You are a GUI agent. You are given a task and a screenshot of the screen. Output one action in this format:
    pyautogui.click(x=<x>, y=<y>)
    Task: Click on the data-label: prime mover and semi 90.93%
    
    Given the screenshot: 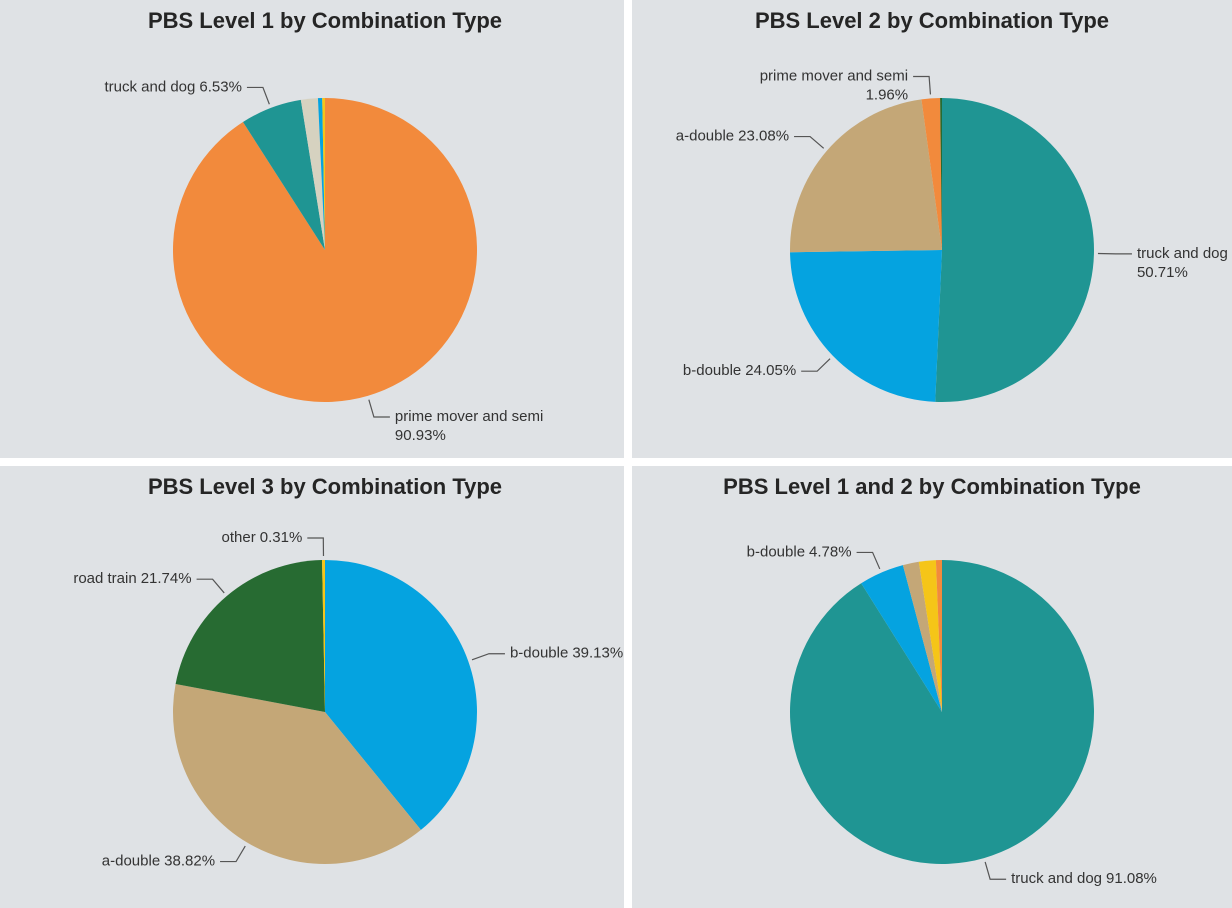 What is the action you would take?
    pyautogui.click(x=469, y=426)
    